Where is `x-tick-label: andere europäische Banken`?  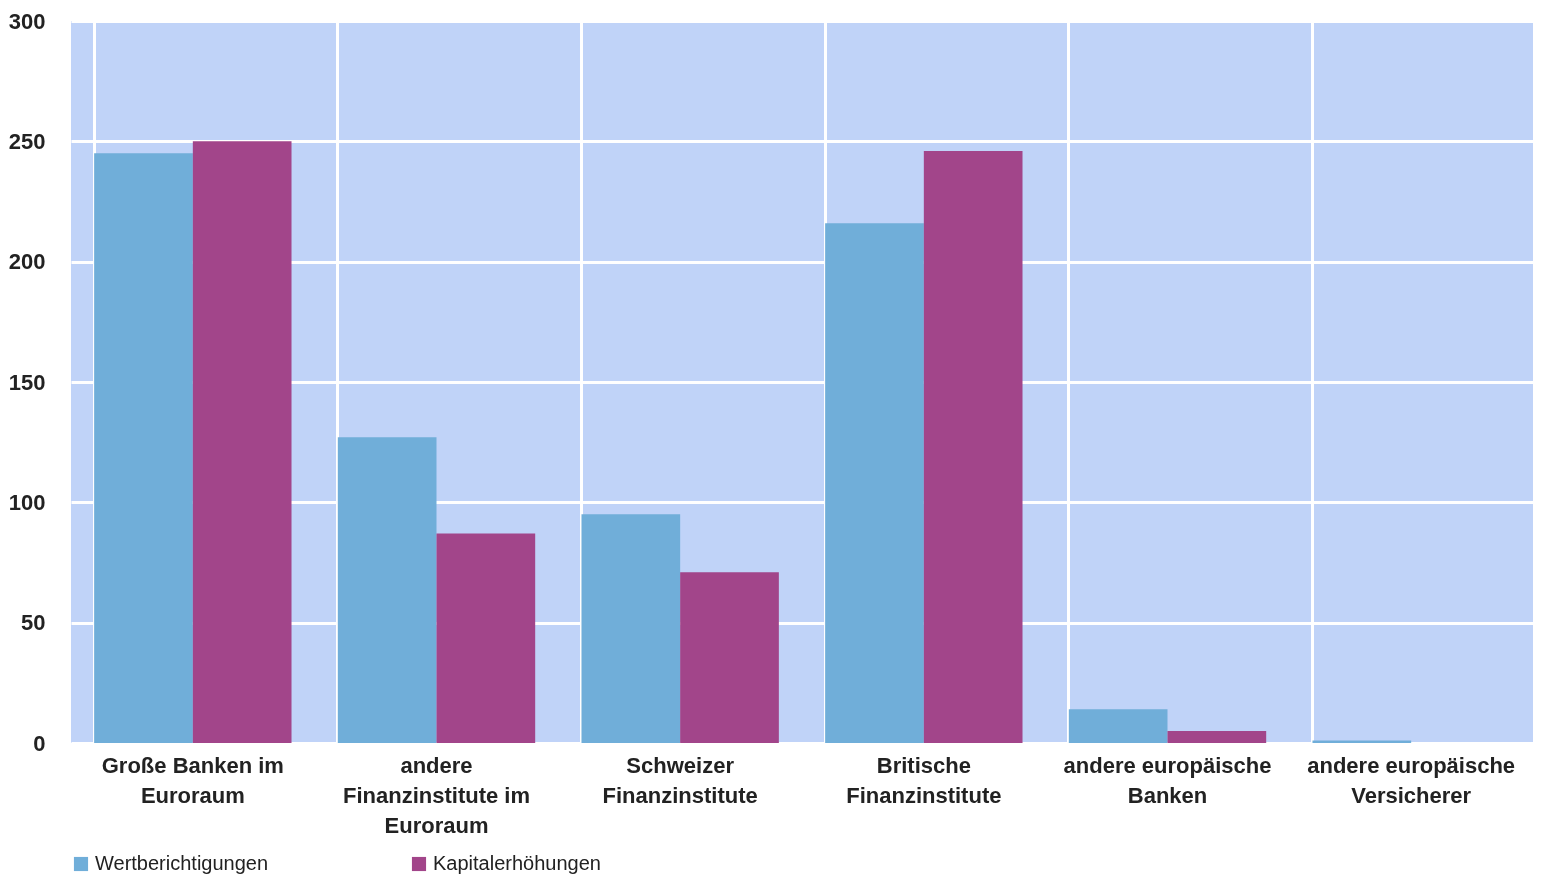
x-tick-label: andere europäische Banken is located at coordinates (1167, 780).